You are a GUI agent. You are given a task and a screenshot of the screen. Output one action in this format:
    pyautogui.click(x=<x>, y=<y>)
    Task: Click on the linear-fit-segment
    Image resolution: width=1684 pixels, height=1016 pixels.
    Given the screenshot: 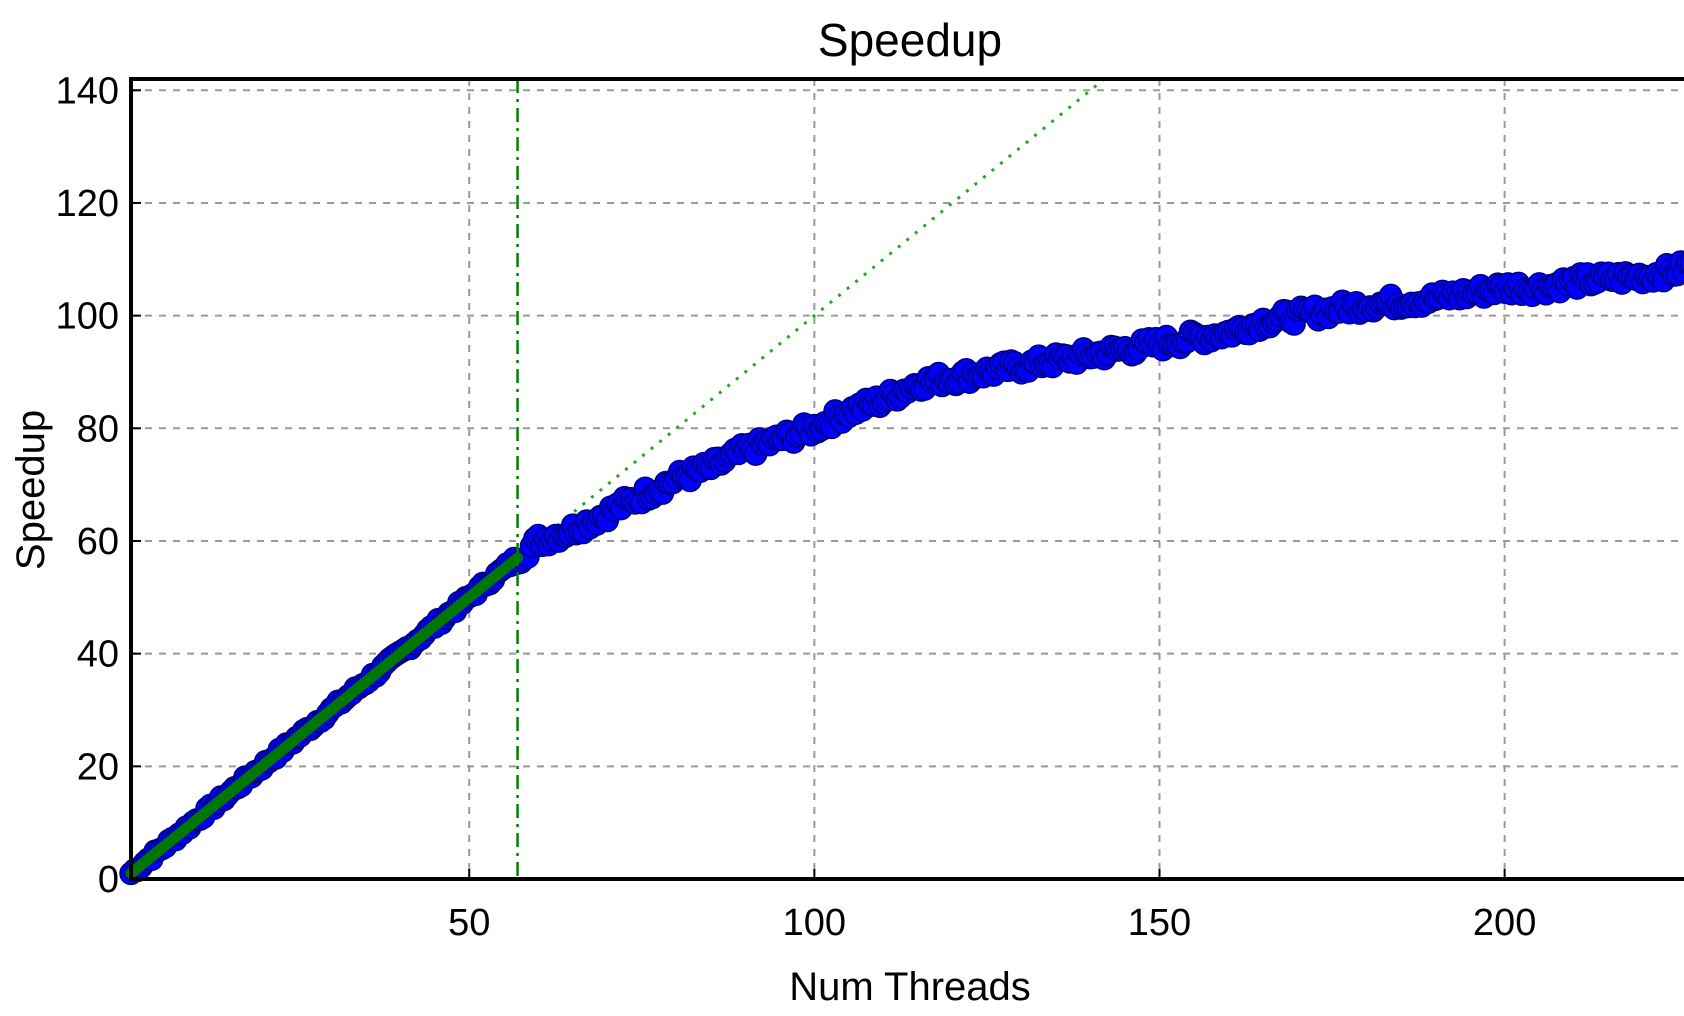 What is the action you would take?
    pyautogui.click(x=324, y=715)
    